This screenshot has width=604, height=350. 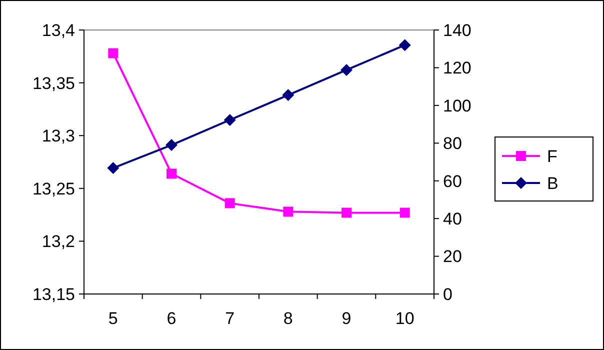 What do you see at coordinates (457, 106) in the screenshot?
I see `y2-tick-label: 100` at bounding box center [457, 106].